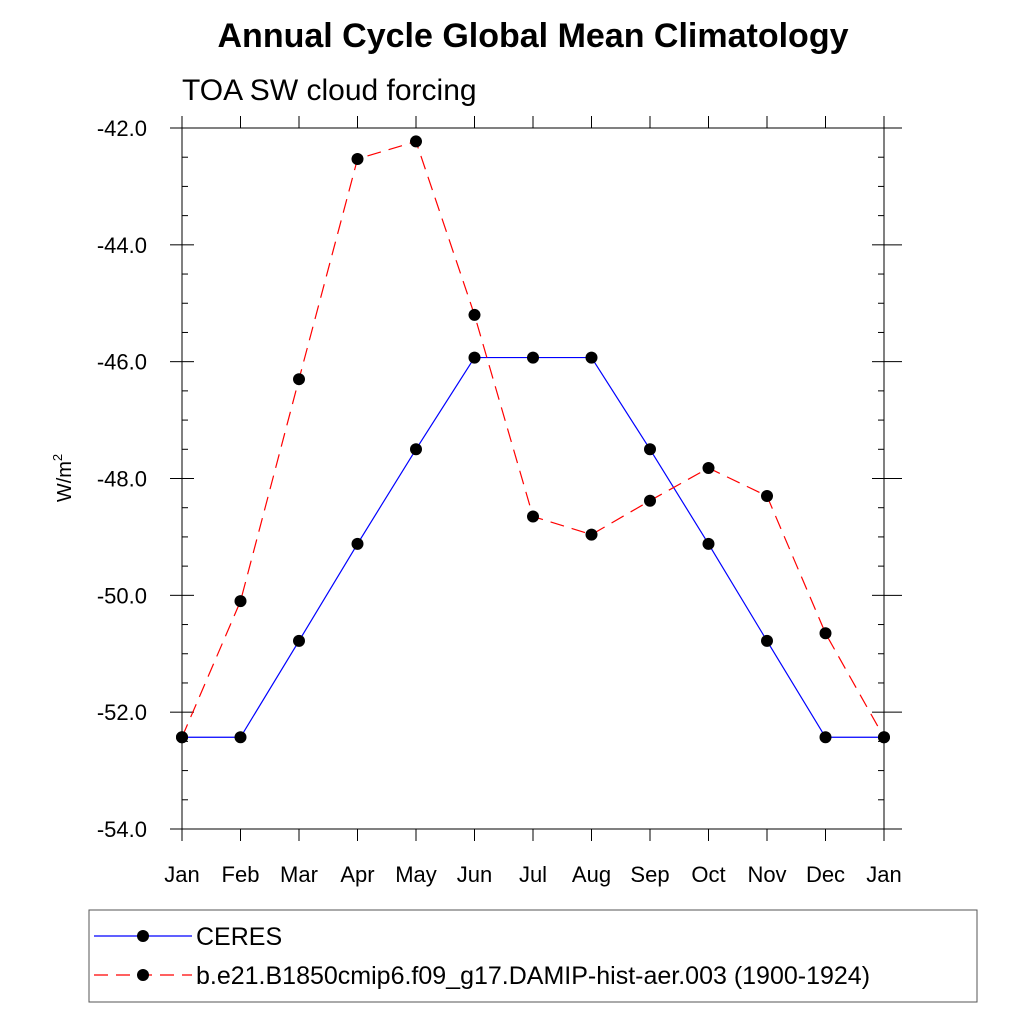  Describe the element at coordinates (474, 874) in the screenshot. I see `x-tick-label: Jun` at that location.